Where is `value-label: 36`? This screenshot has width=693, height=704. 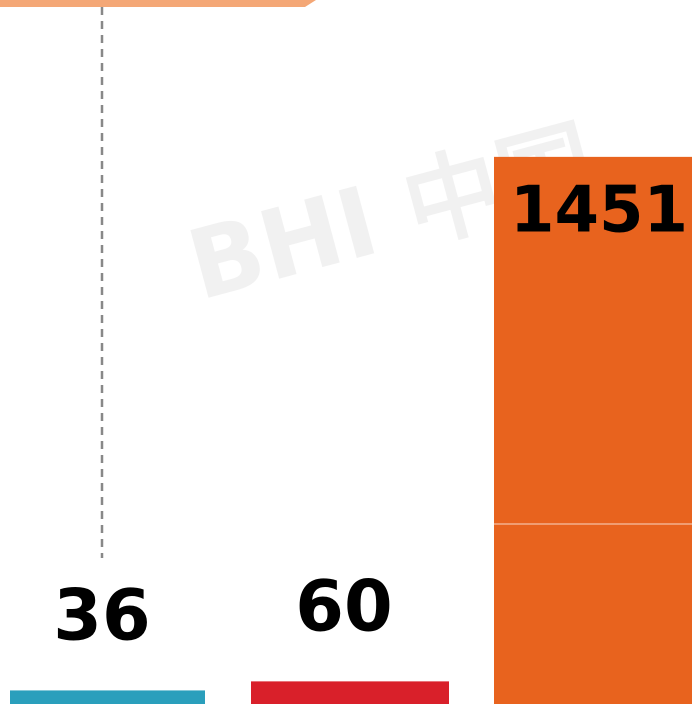
value-label: 36 is located at coordinates (101, 615).